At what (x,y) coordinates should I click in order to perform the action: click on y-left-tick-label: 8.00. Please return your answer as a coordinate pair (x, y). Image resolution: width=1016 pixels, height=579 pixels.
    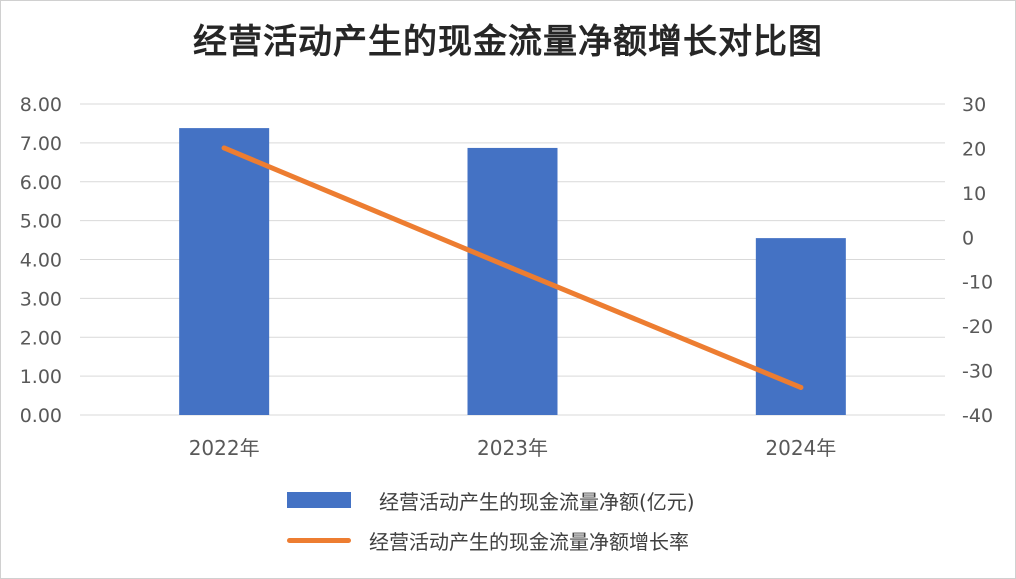
    Looking at the image, I should click on (41, 105).